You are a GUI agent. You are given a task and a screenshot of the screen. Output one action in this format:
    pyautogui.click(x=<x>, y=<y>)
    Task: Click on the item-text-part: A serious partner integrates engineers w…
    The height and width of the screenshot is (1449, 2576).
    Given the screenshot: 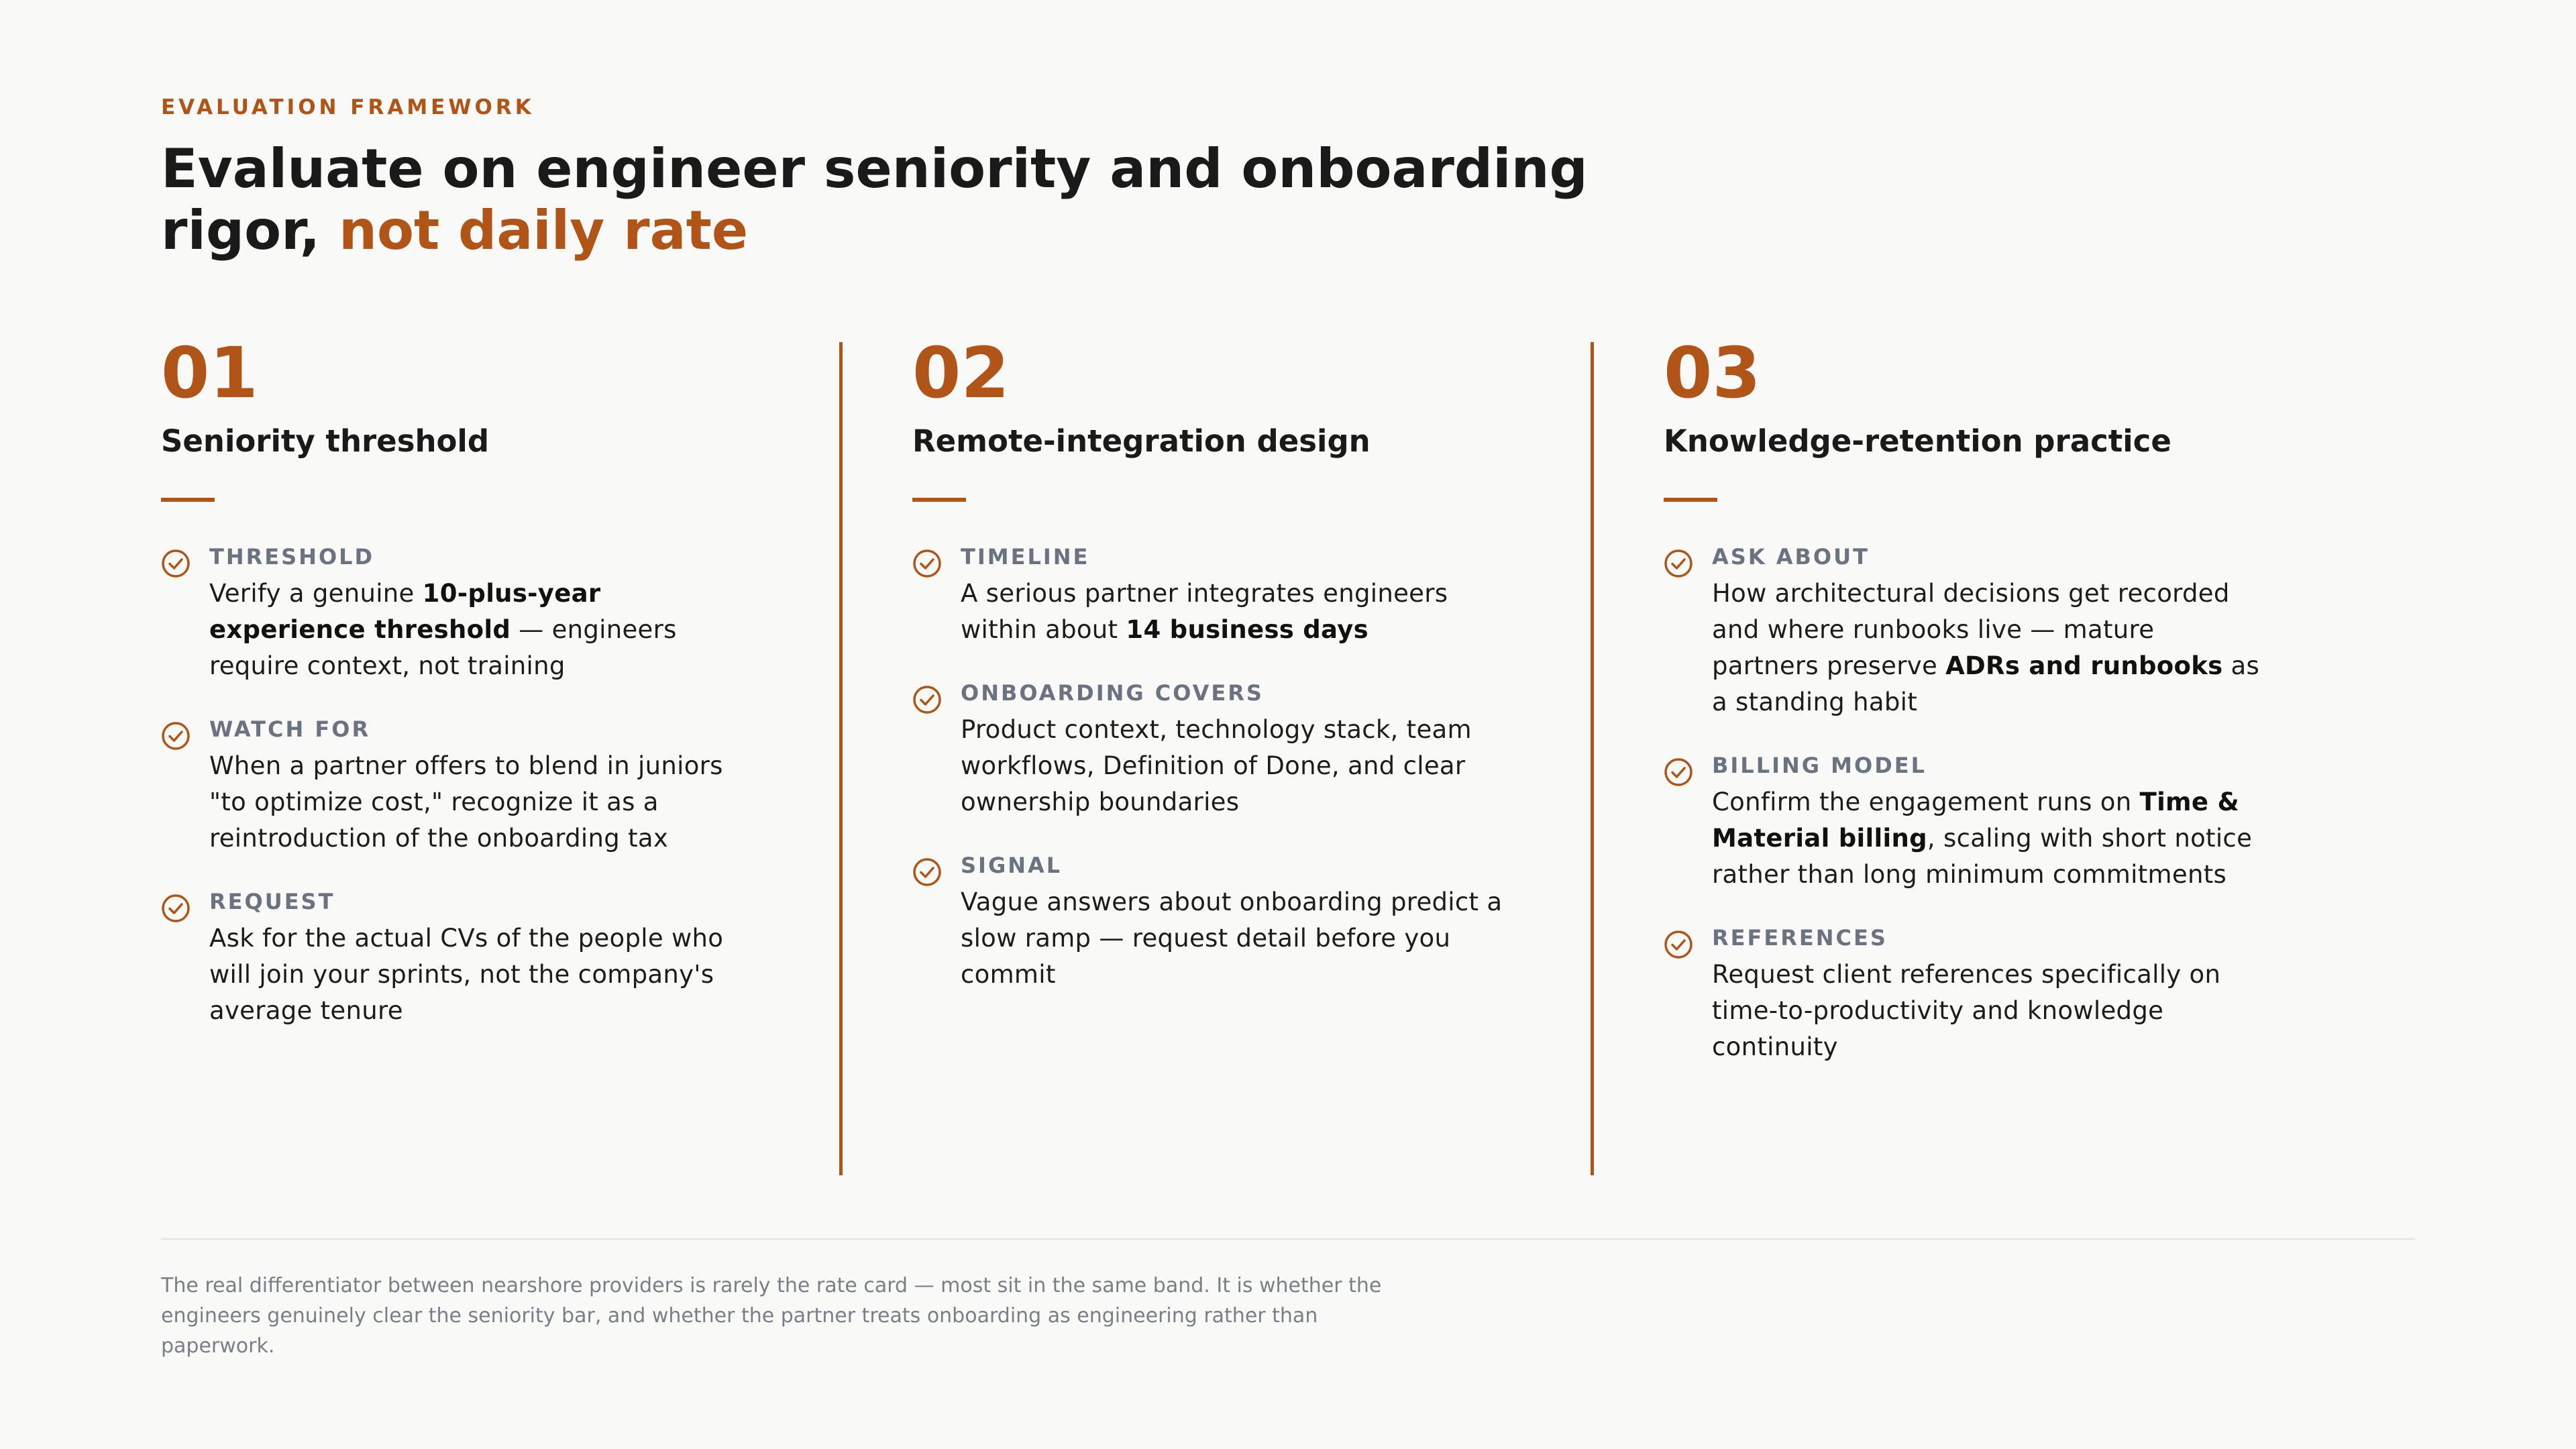 What is the action you would take?
    pyautogui.click(x=1204, y=611)
    